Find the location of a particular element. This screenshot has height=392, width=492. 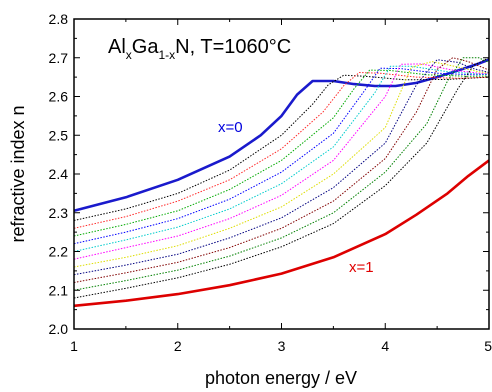

annotation-x1: x=1 is located at coordinates (361, 267).